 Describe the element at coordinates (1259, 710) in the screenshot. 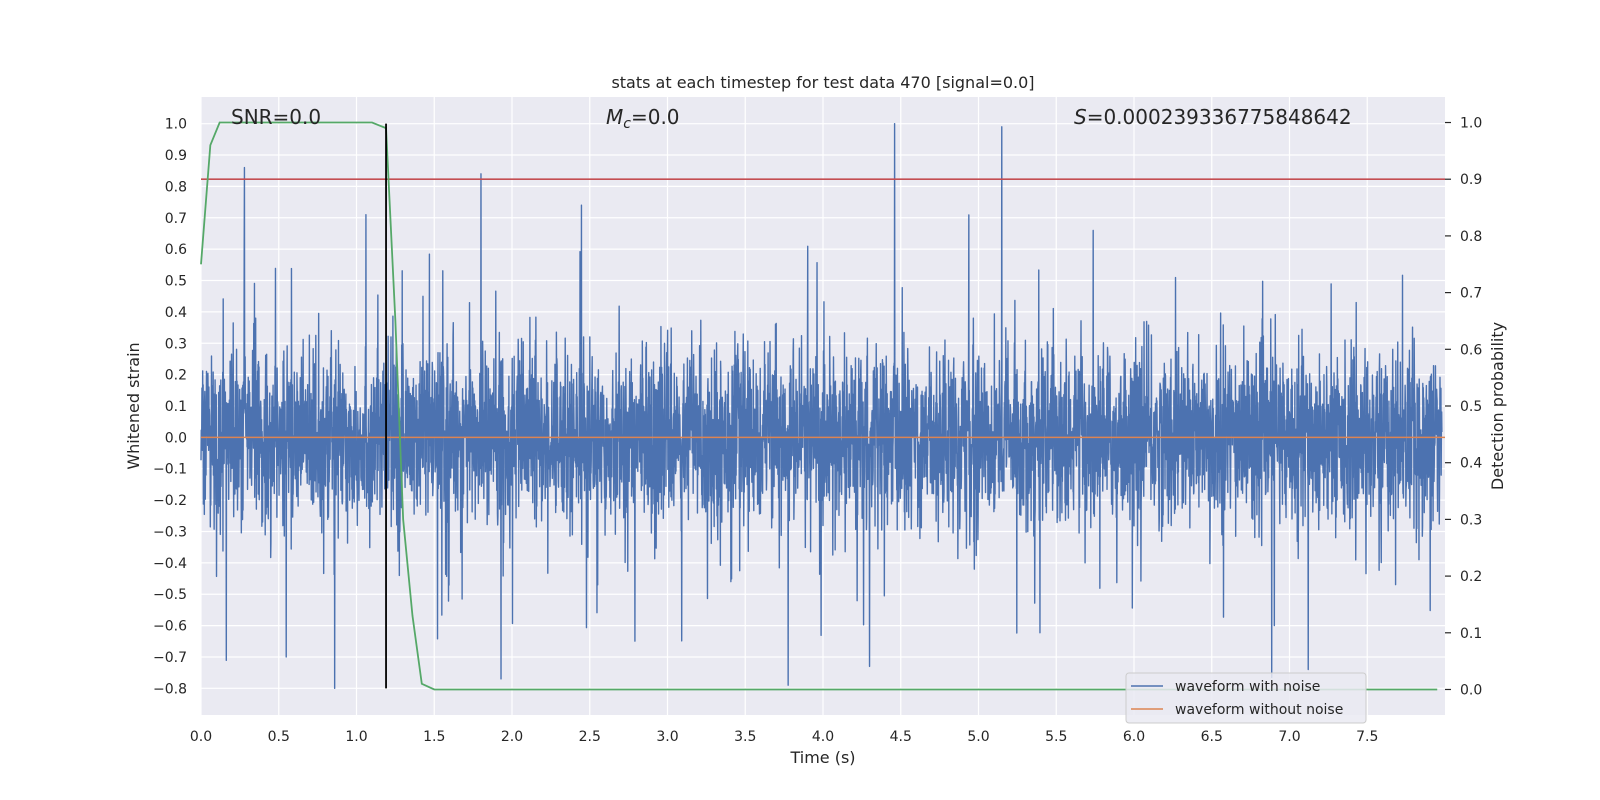

I see `legend-label-clean: waveform without noise` at that location.